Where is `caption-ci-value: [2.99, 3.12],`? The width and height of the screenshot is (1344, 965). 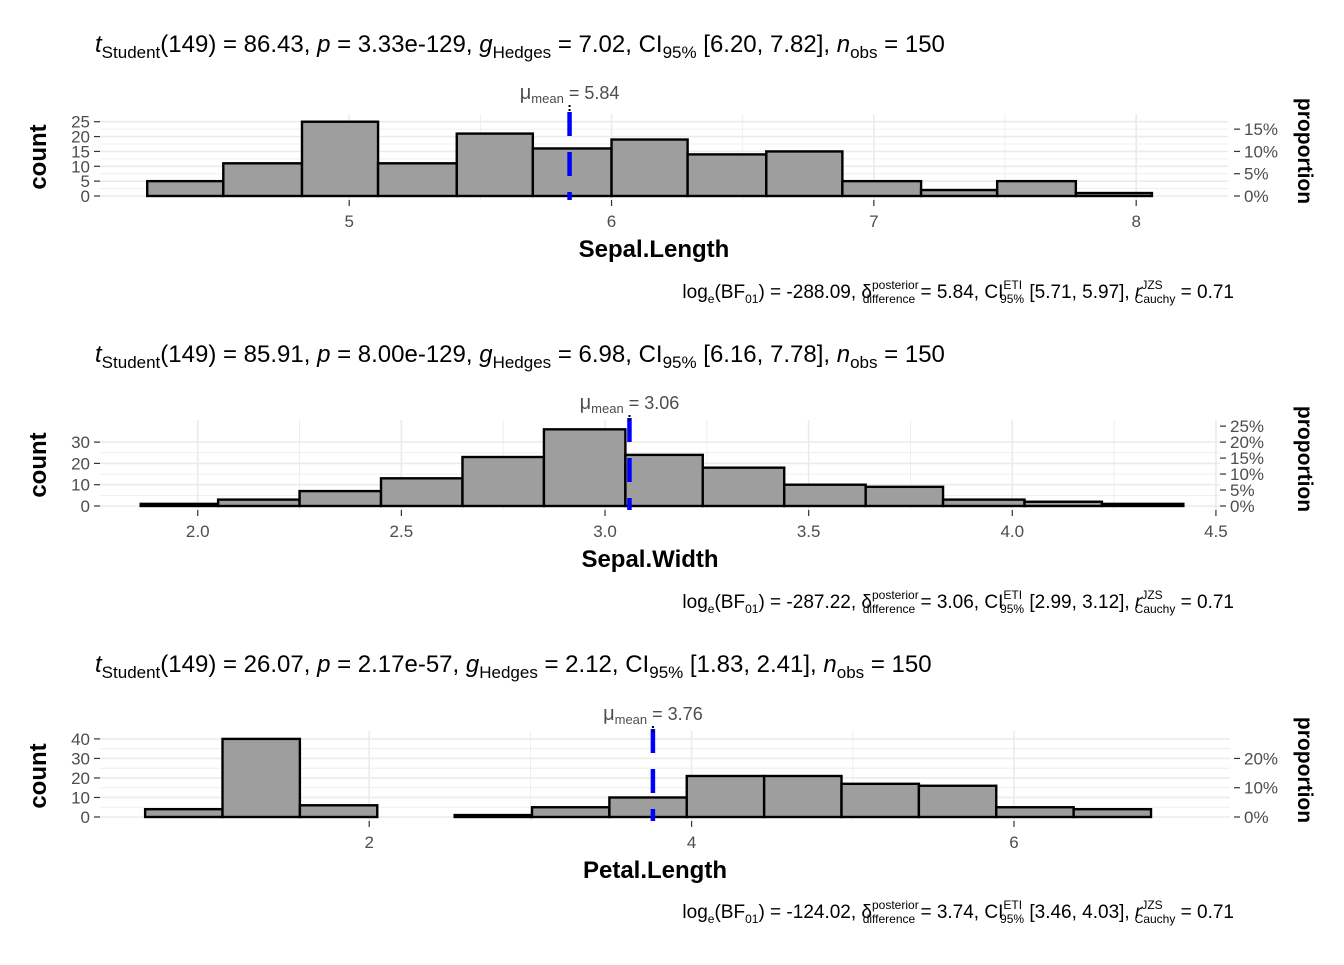 caption-ci-value: [2.99, 3.12], is located at coordinates (1079, 602).